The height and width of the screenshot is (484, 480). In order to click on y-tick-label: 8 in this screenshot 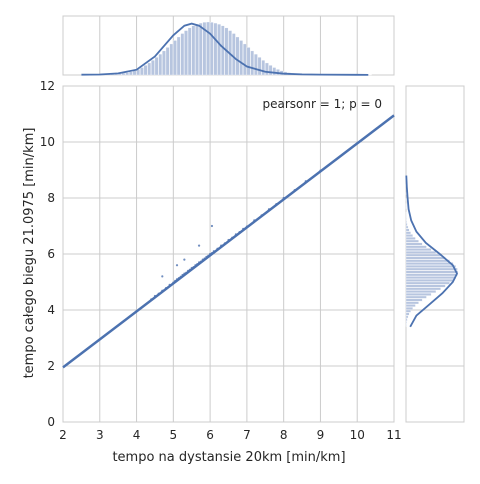, I will do `click(51, 198)`.